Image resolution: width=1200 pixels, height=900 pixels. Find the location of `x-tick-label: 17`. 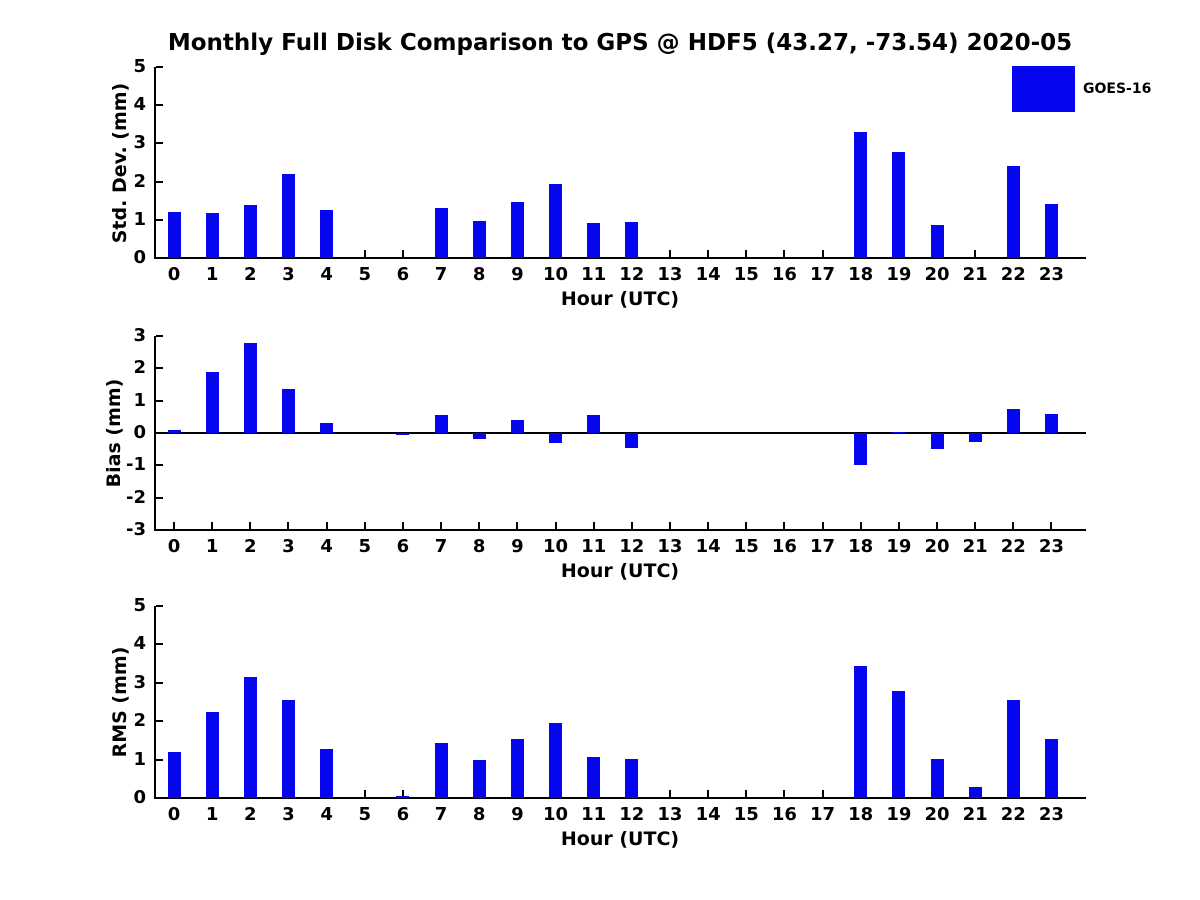

x-tick-label: 17 is located at coordinates (823, 814).